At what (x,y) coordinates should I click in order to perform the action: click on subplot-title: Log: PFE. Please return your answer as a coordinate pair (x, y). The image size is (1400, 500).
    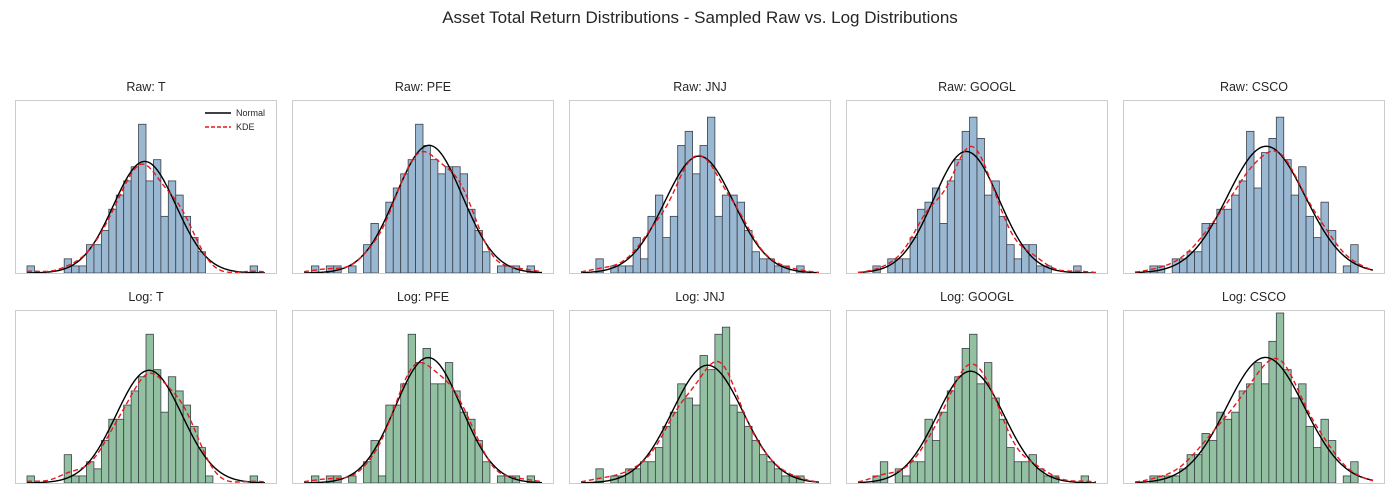
    Looking at the image, I should click on (423, 297).